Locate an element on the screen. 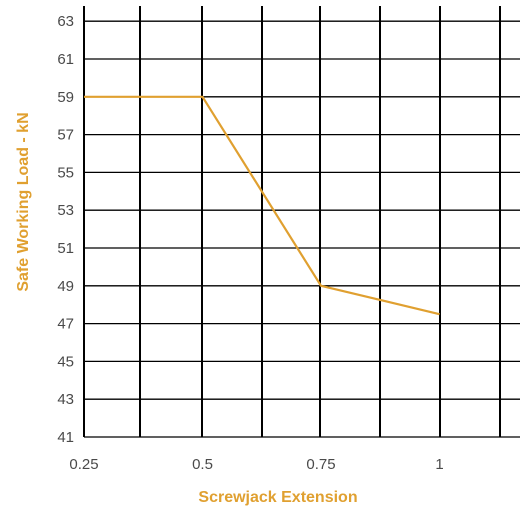 Image resolution: width=520 pixels, height=512 pixels. y-tick-label: 47 is located at coordinates (65, 324).